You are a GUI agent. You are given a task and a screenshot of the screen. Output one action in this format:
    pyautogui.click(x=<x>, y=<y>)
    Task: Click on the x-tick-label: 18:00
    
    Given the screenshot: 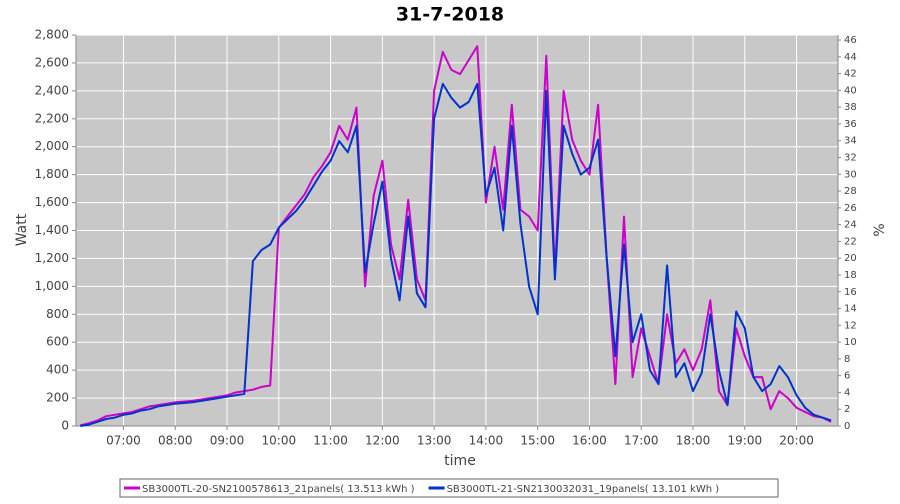 What is the action you would take?
    pyautogui.click(x=693, y=441)
    